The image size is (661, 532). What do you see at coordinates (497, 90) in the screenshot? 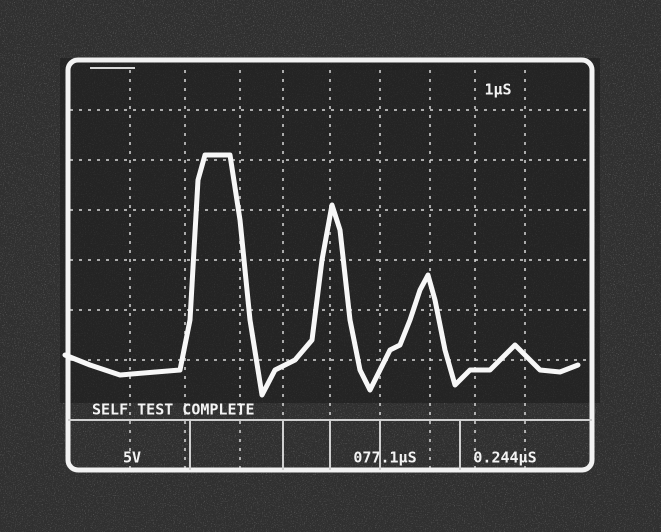
I see `timebase-label: 1μS` at bounding box center [497, 90].